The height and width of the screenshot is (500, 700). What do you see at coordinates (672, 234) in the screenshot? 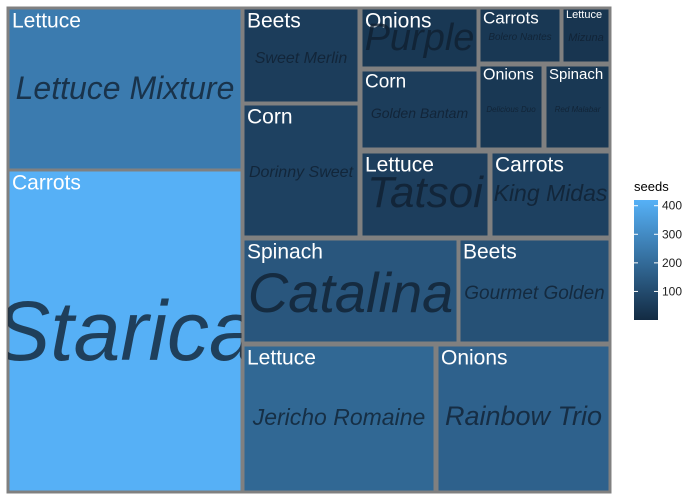
I see `legend-tick-label: 300` at bounding box center [672, 234].